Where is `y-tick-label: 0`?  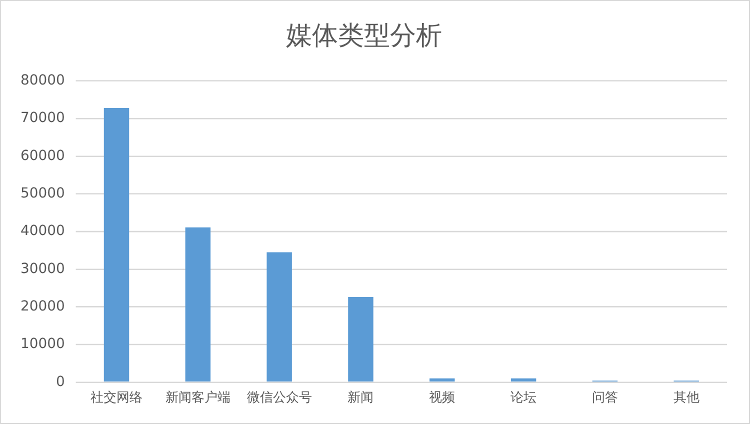
y-tick-label: 0 is located at coordinates (60, 382).